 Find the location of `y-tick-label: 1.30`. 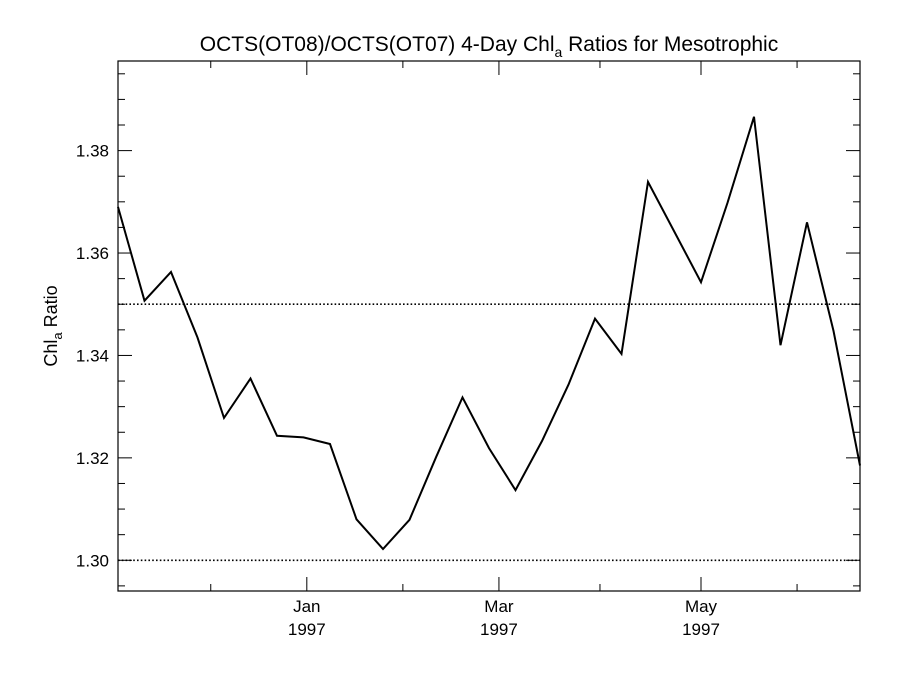

y-tick-label: 1.30 is located at coordinates (92, 560).